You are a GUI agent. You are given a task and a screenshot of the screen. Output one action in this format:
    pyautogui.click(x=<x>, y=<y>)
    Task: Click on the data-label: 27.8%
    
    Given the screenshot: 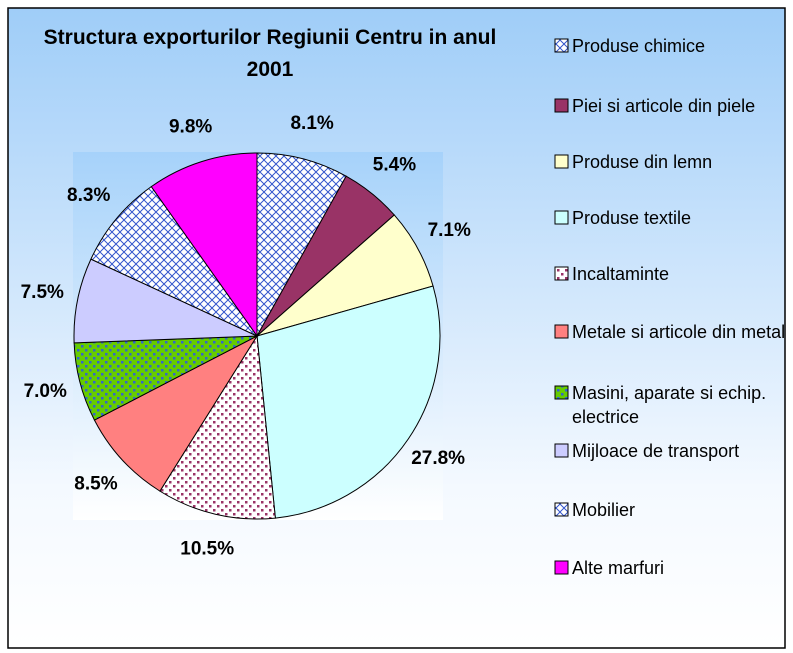 What is the action you would take?
    pyautogui.click(x=438, y=458)
    